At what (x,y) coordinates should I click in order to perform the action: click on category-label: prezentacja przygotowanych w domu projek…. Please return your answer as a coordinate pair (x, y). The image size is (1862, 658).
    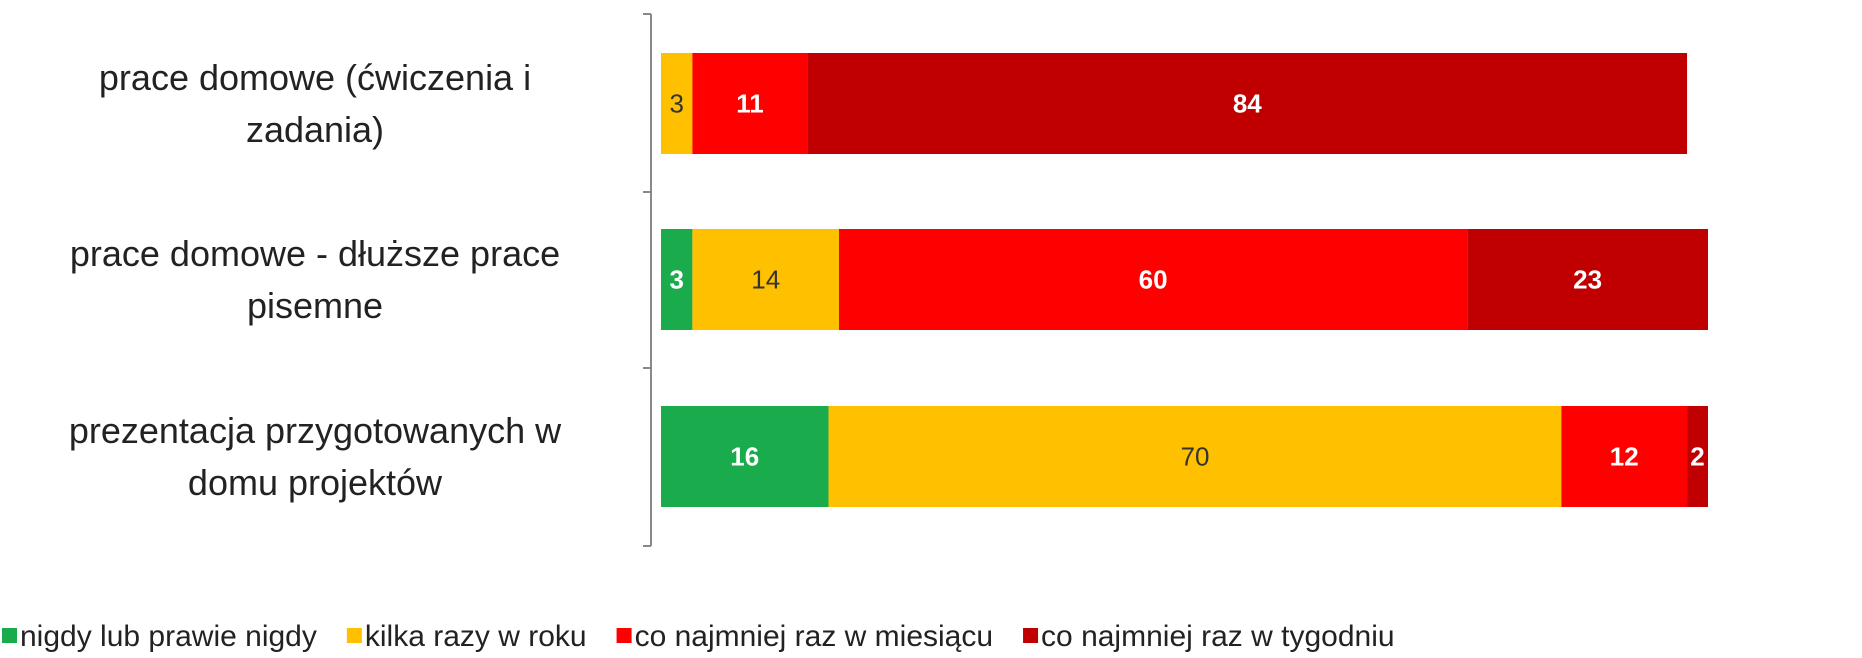
    Looking at the image, I should click on (315, 456).